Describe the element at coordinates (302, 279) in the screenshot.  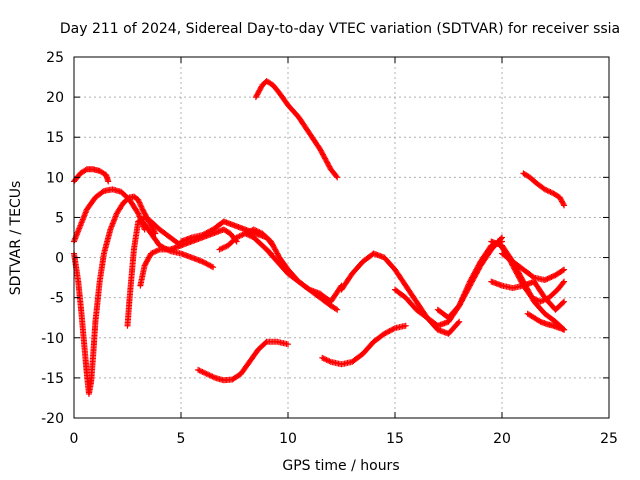
I see `series-s10` at that location.